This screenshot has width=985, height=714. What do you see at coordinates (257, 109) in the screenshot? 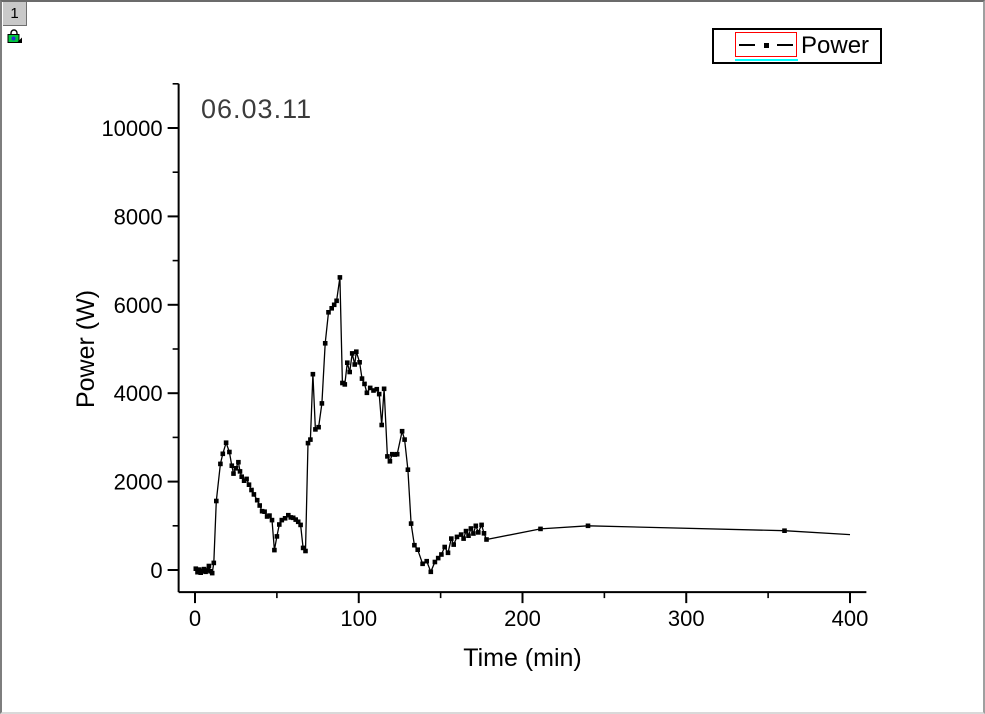
I see `date-annotation: 06.03.11` at bounding box center [257, 109].